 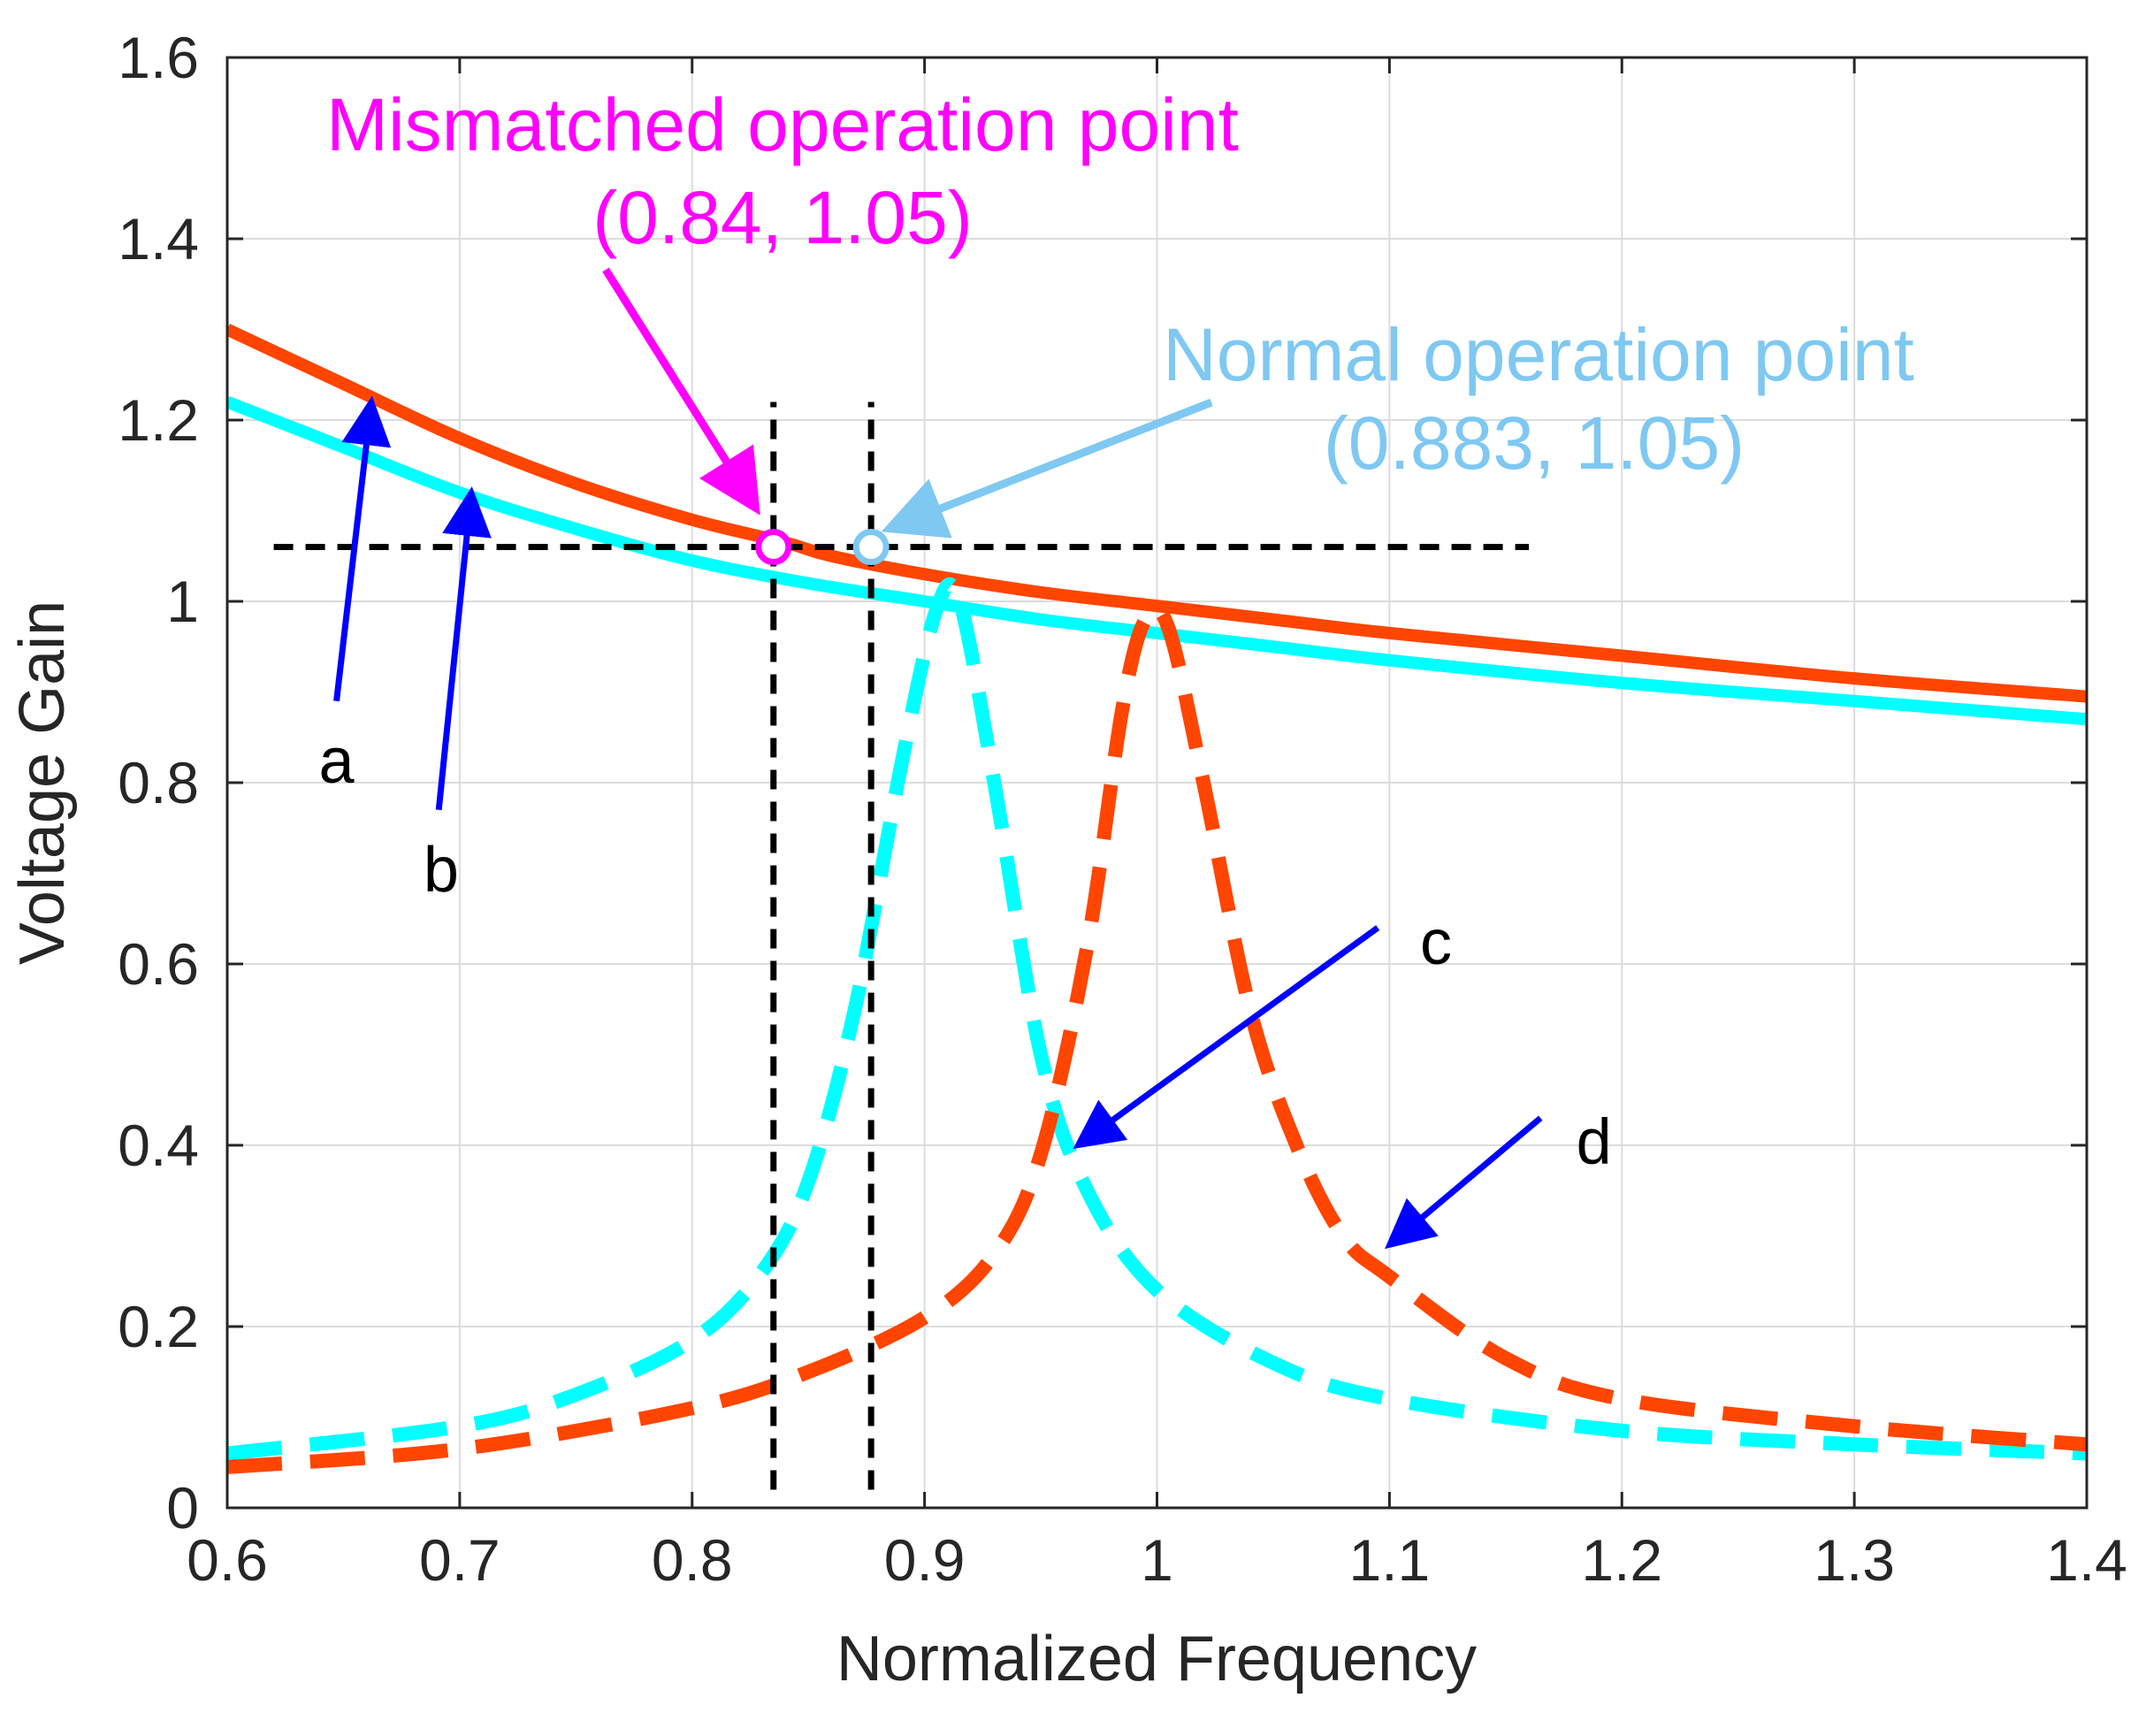 I want to click on x-tick-label: 1.2, so click(x=1621, y=1560).